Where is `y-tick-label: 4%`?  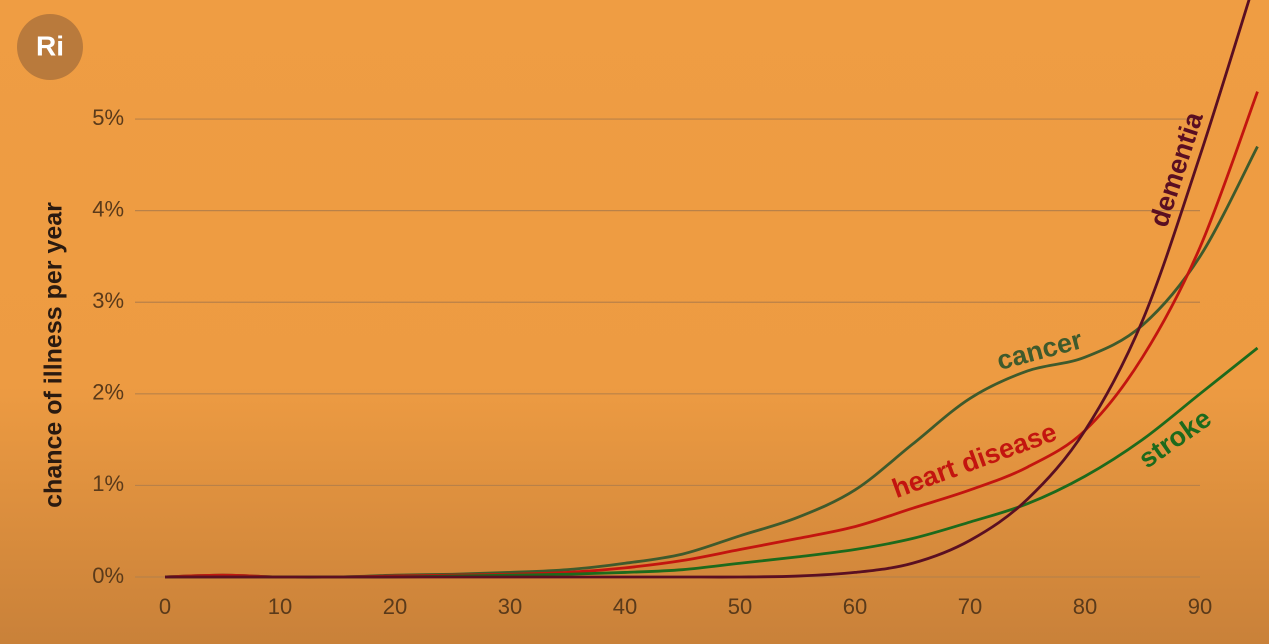
y-tick-label: 4% is located at coordinates (108, 208).